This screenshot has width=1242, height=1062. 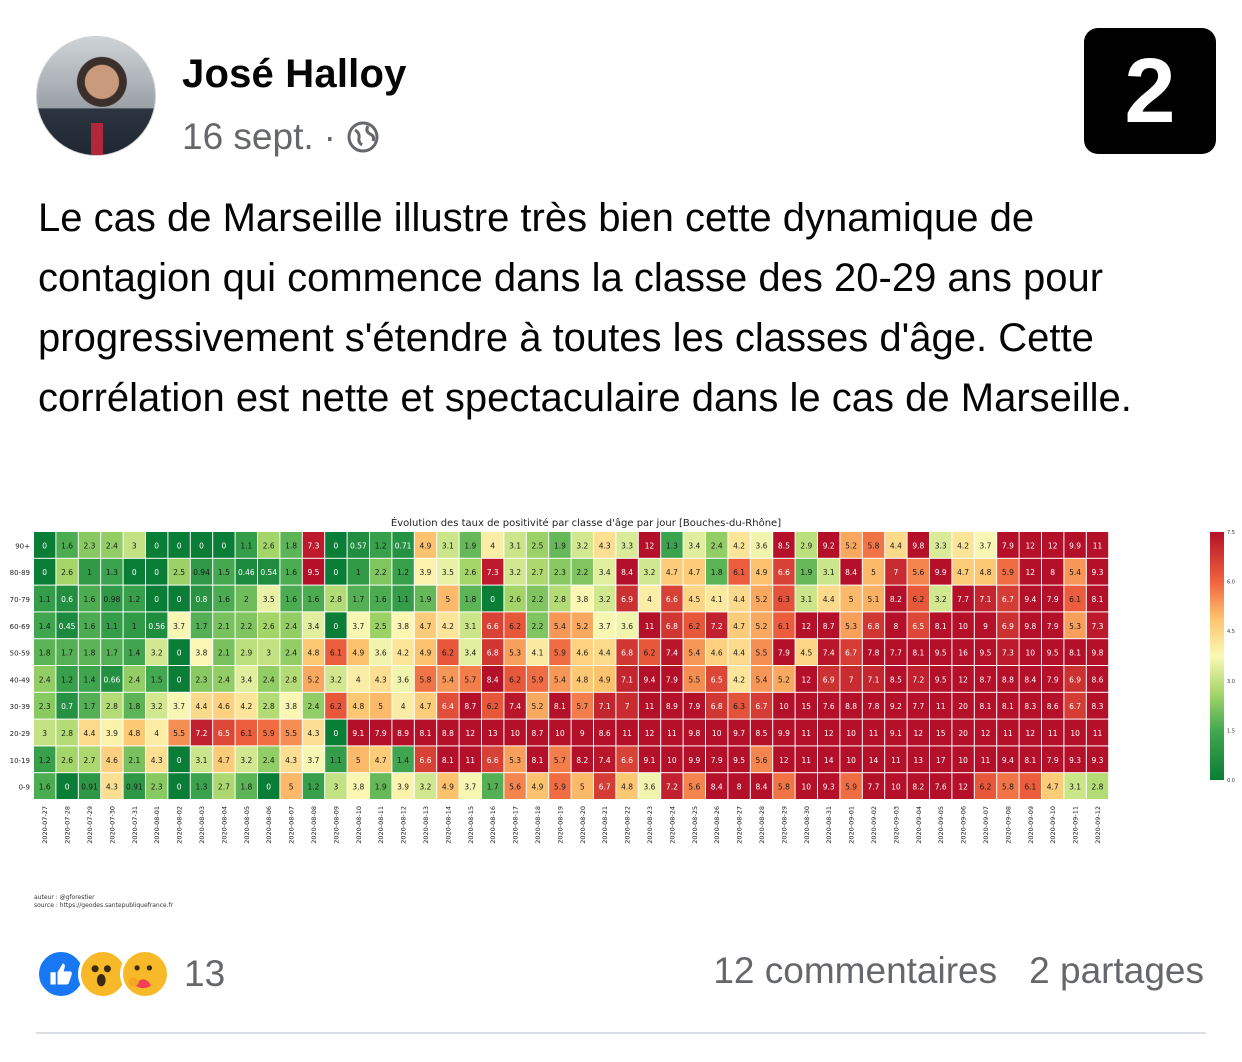 I want to click on heatmap-cell-label: 4, so click(x=649, y=599).